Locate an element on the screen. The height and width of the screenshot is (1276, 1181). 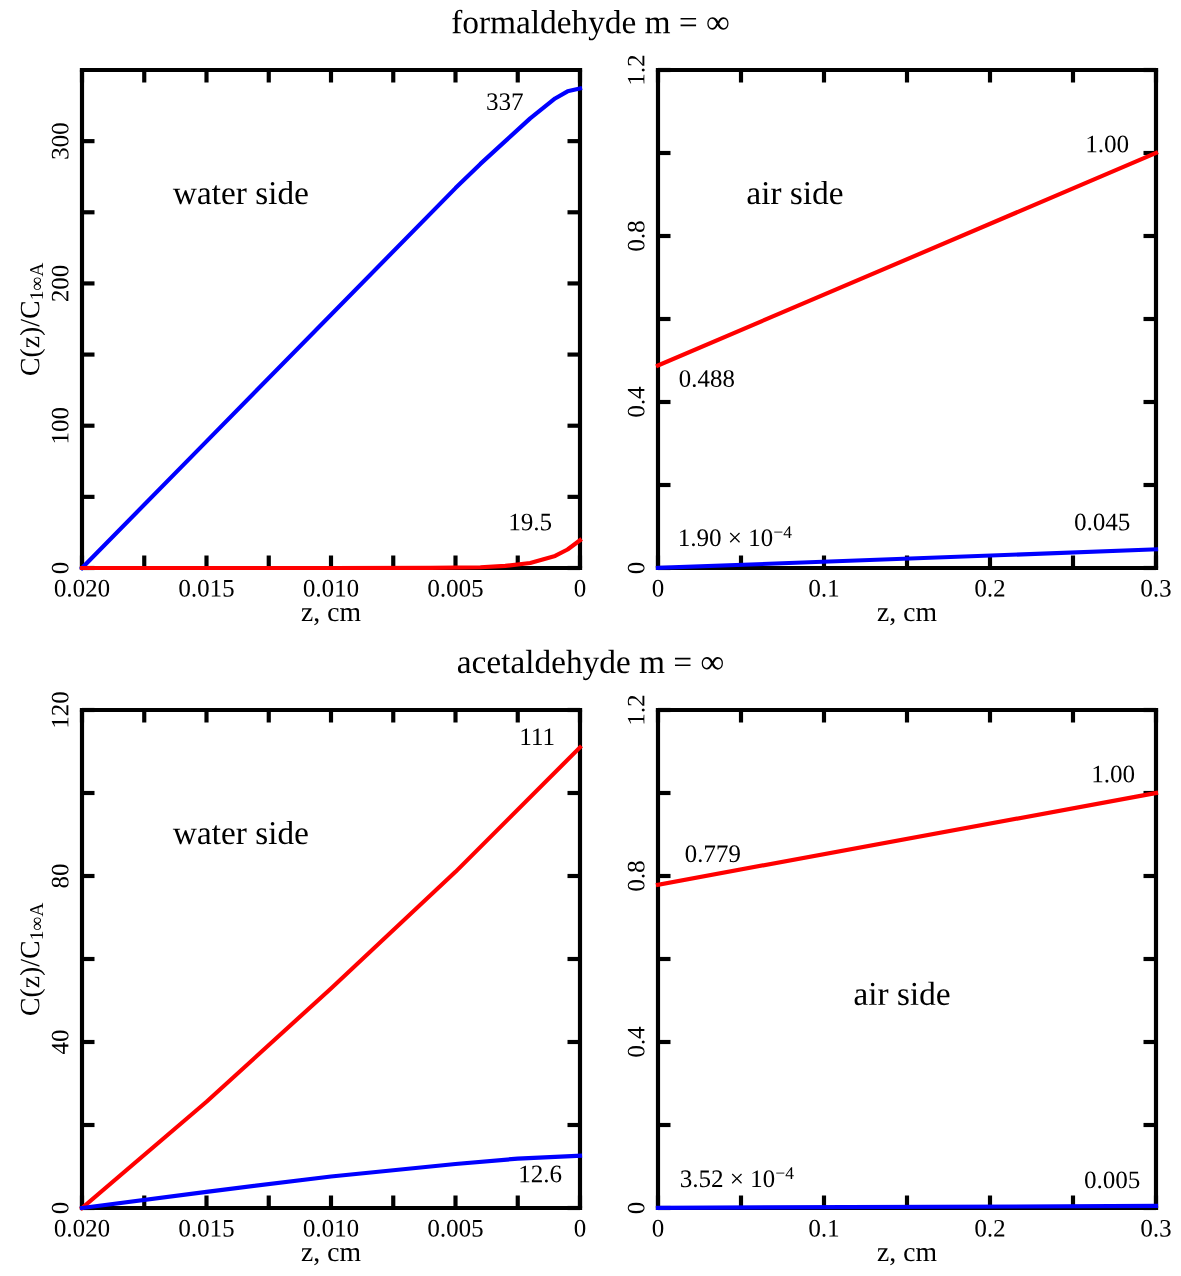
annotation: 0.779 is located at coordinates (712, 854).